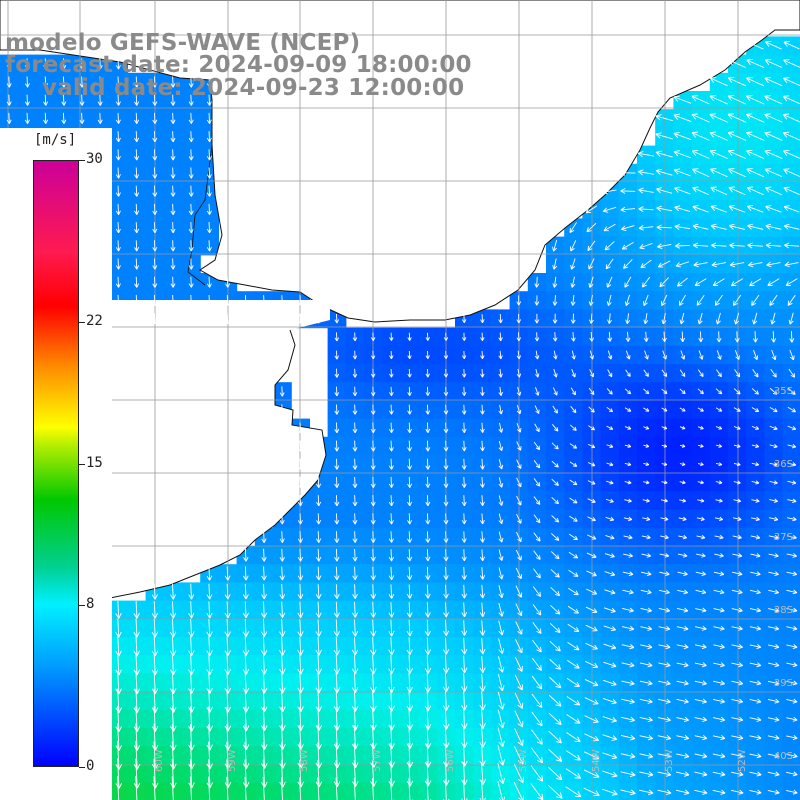  Describe the element at coordinates (56, 463) in the screenshot. I see `colorbar-gradient` at that location.